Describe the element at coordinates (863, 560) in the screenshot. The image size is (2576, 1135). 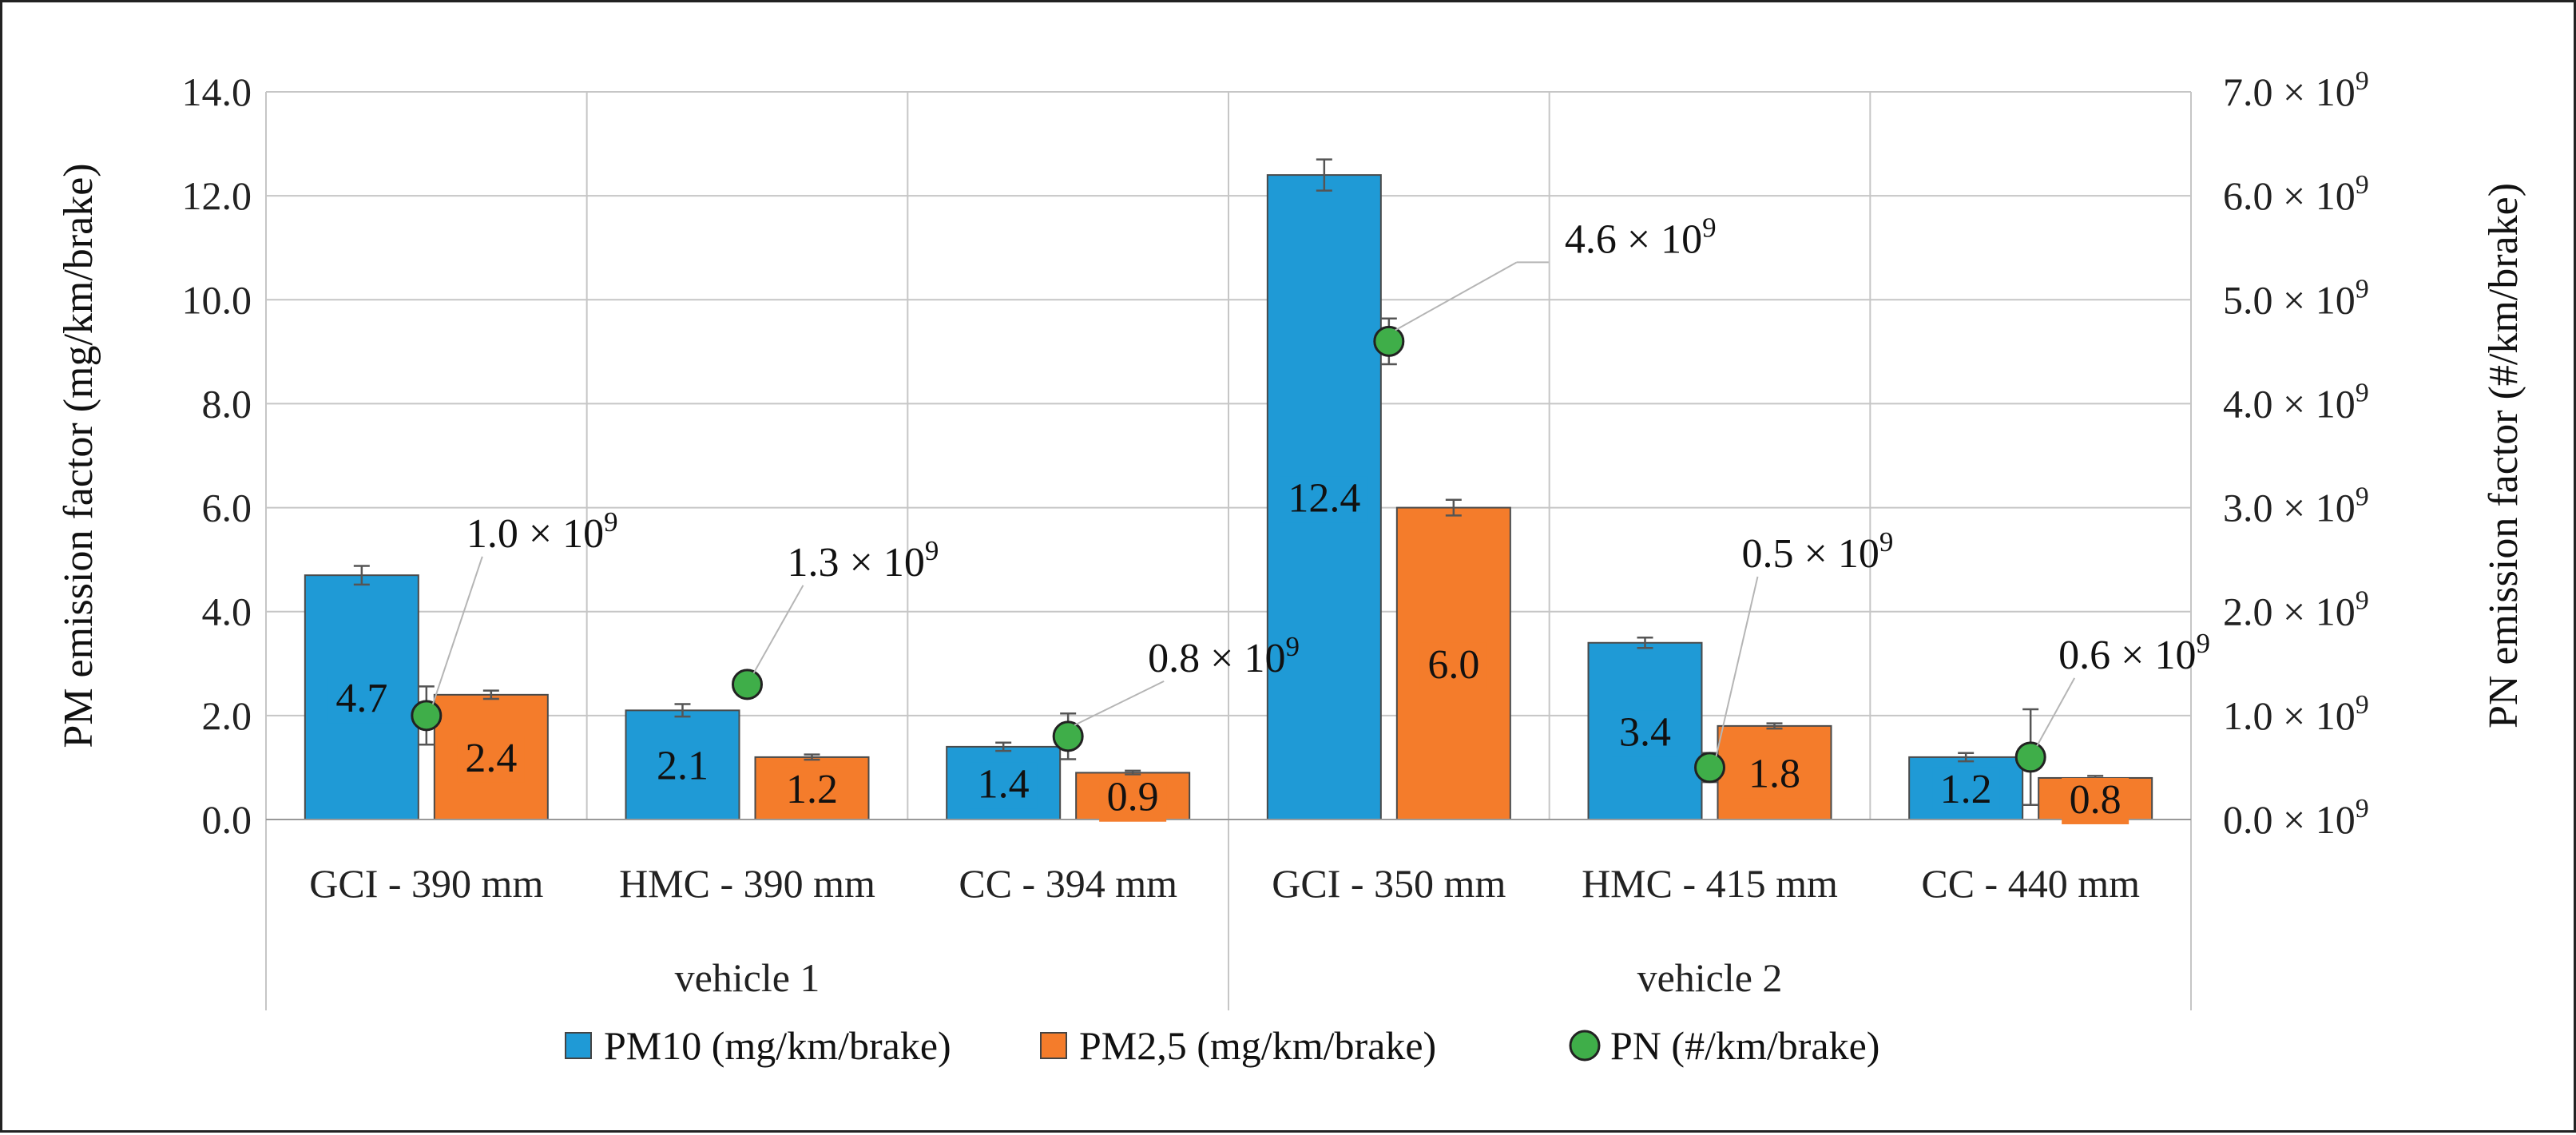
I see `pn-value-label-2: 1.3 × 10⁹` at that location.